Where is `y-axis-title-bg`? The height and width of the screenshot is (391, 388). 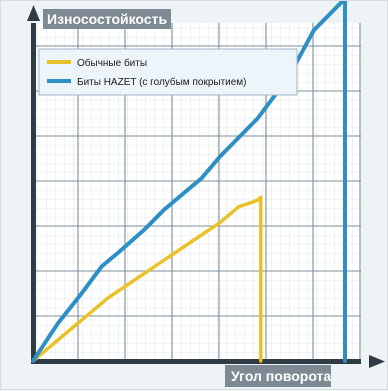
y-axis-title-bg is located at coordinates (107, 19).